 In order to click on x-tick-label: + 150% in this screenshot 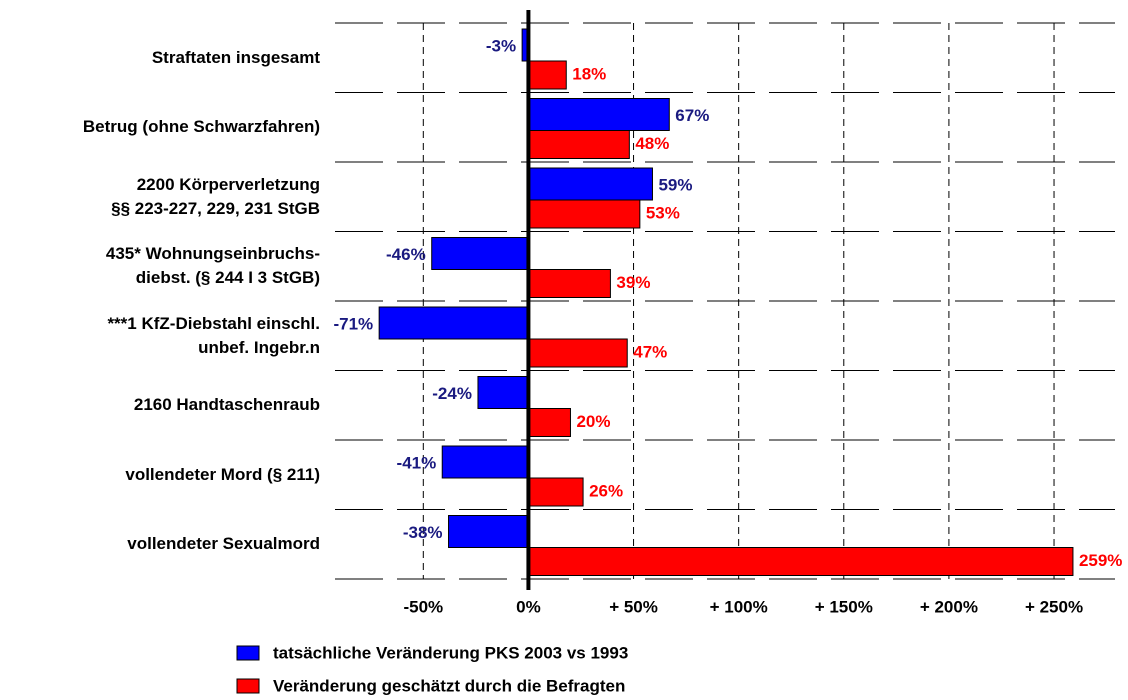, I will do `click(844, 606)`.